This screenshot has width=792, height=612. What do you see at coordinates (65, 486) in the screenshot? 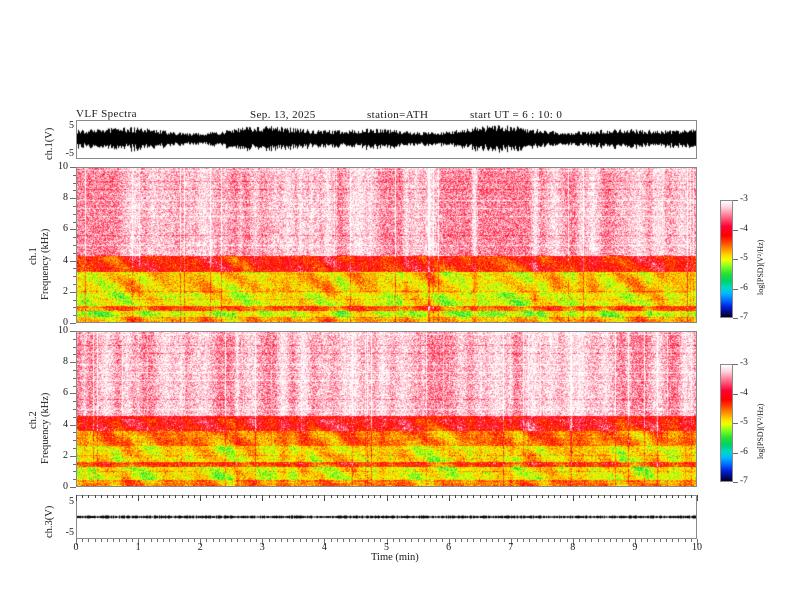
I see `y-tick-label-ch2_spec-5: 0` at bounding box center [65, 486].